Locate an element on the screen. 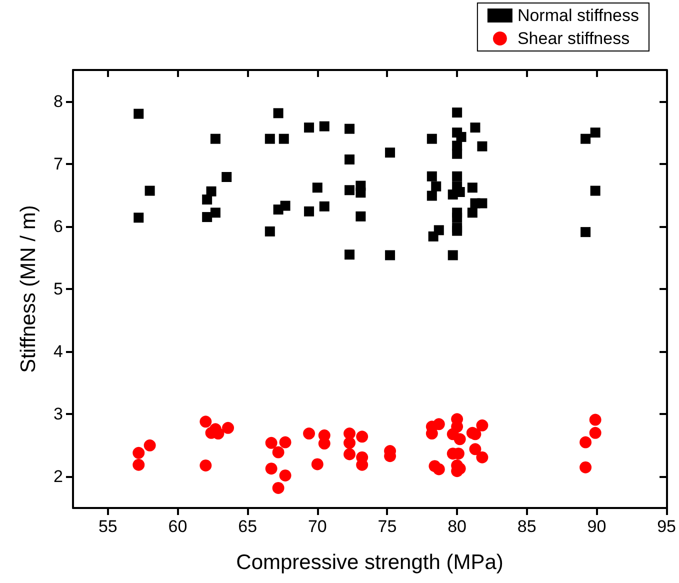 The image size is (679, 583). x-tick-label: 75 is located at coordinates (387, 526).